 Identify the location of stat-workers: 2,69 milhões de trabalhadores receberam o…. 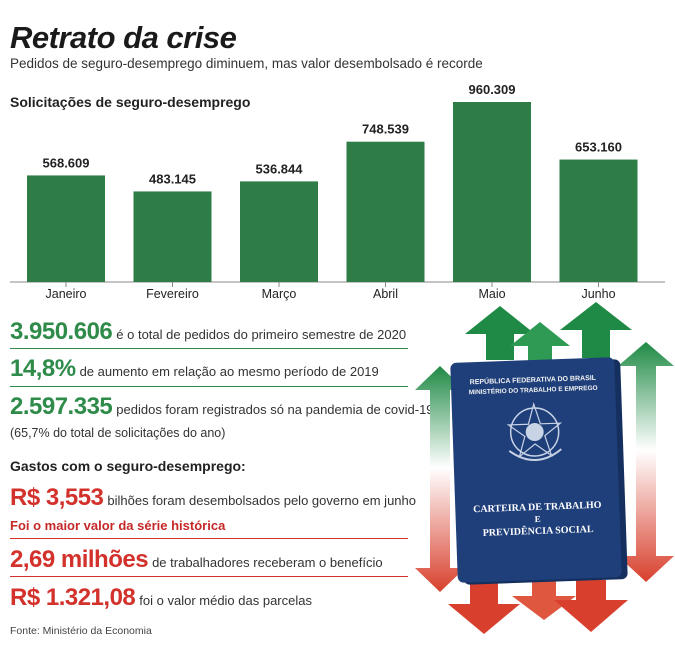
(196, 560).